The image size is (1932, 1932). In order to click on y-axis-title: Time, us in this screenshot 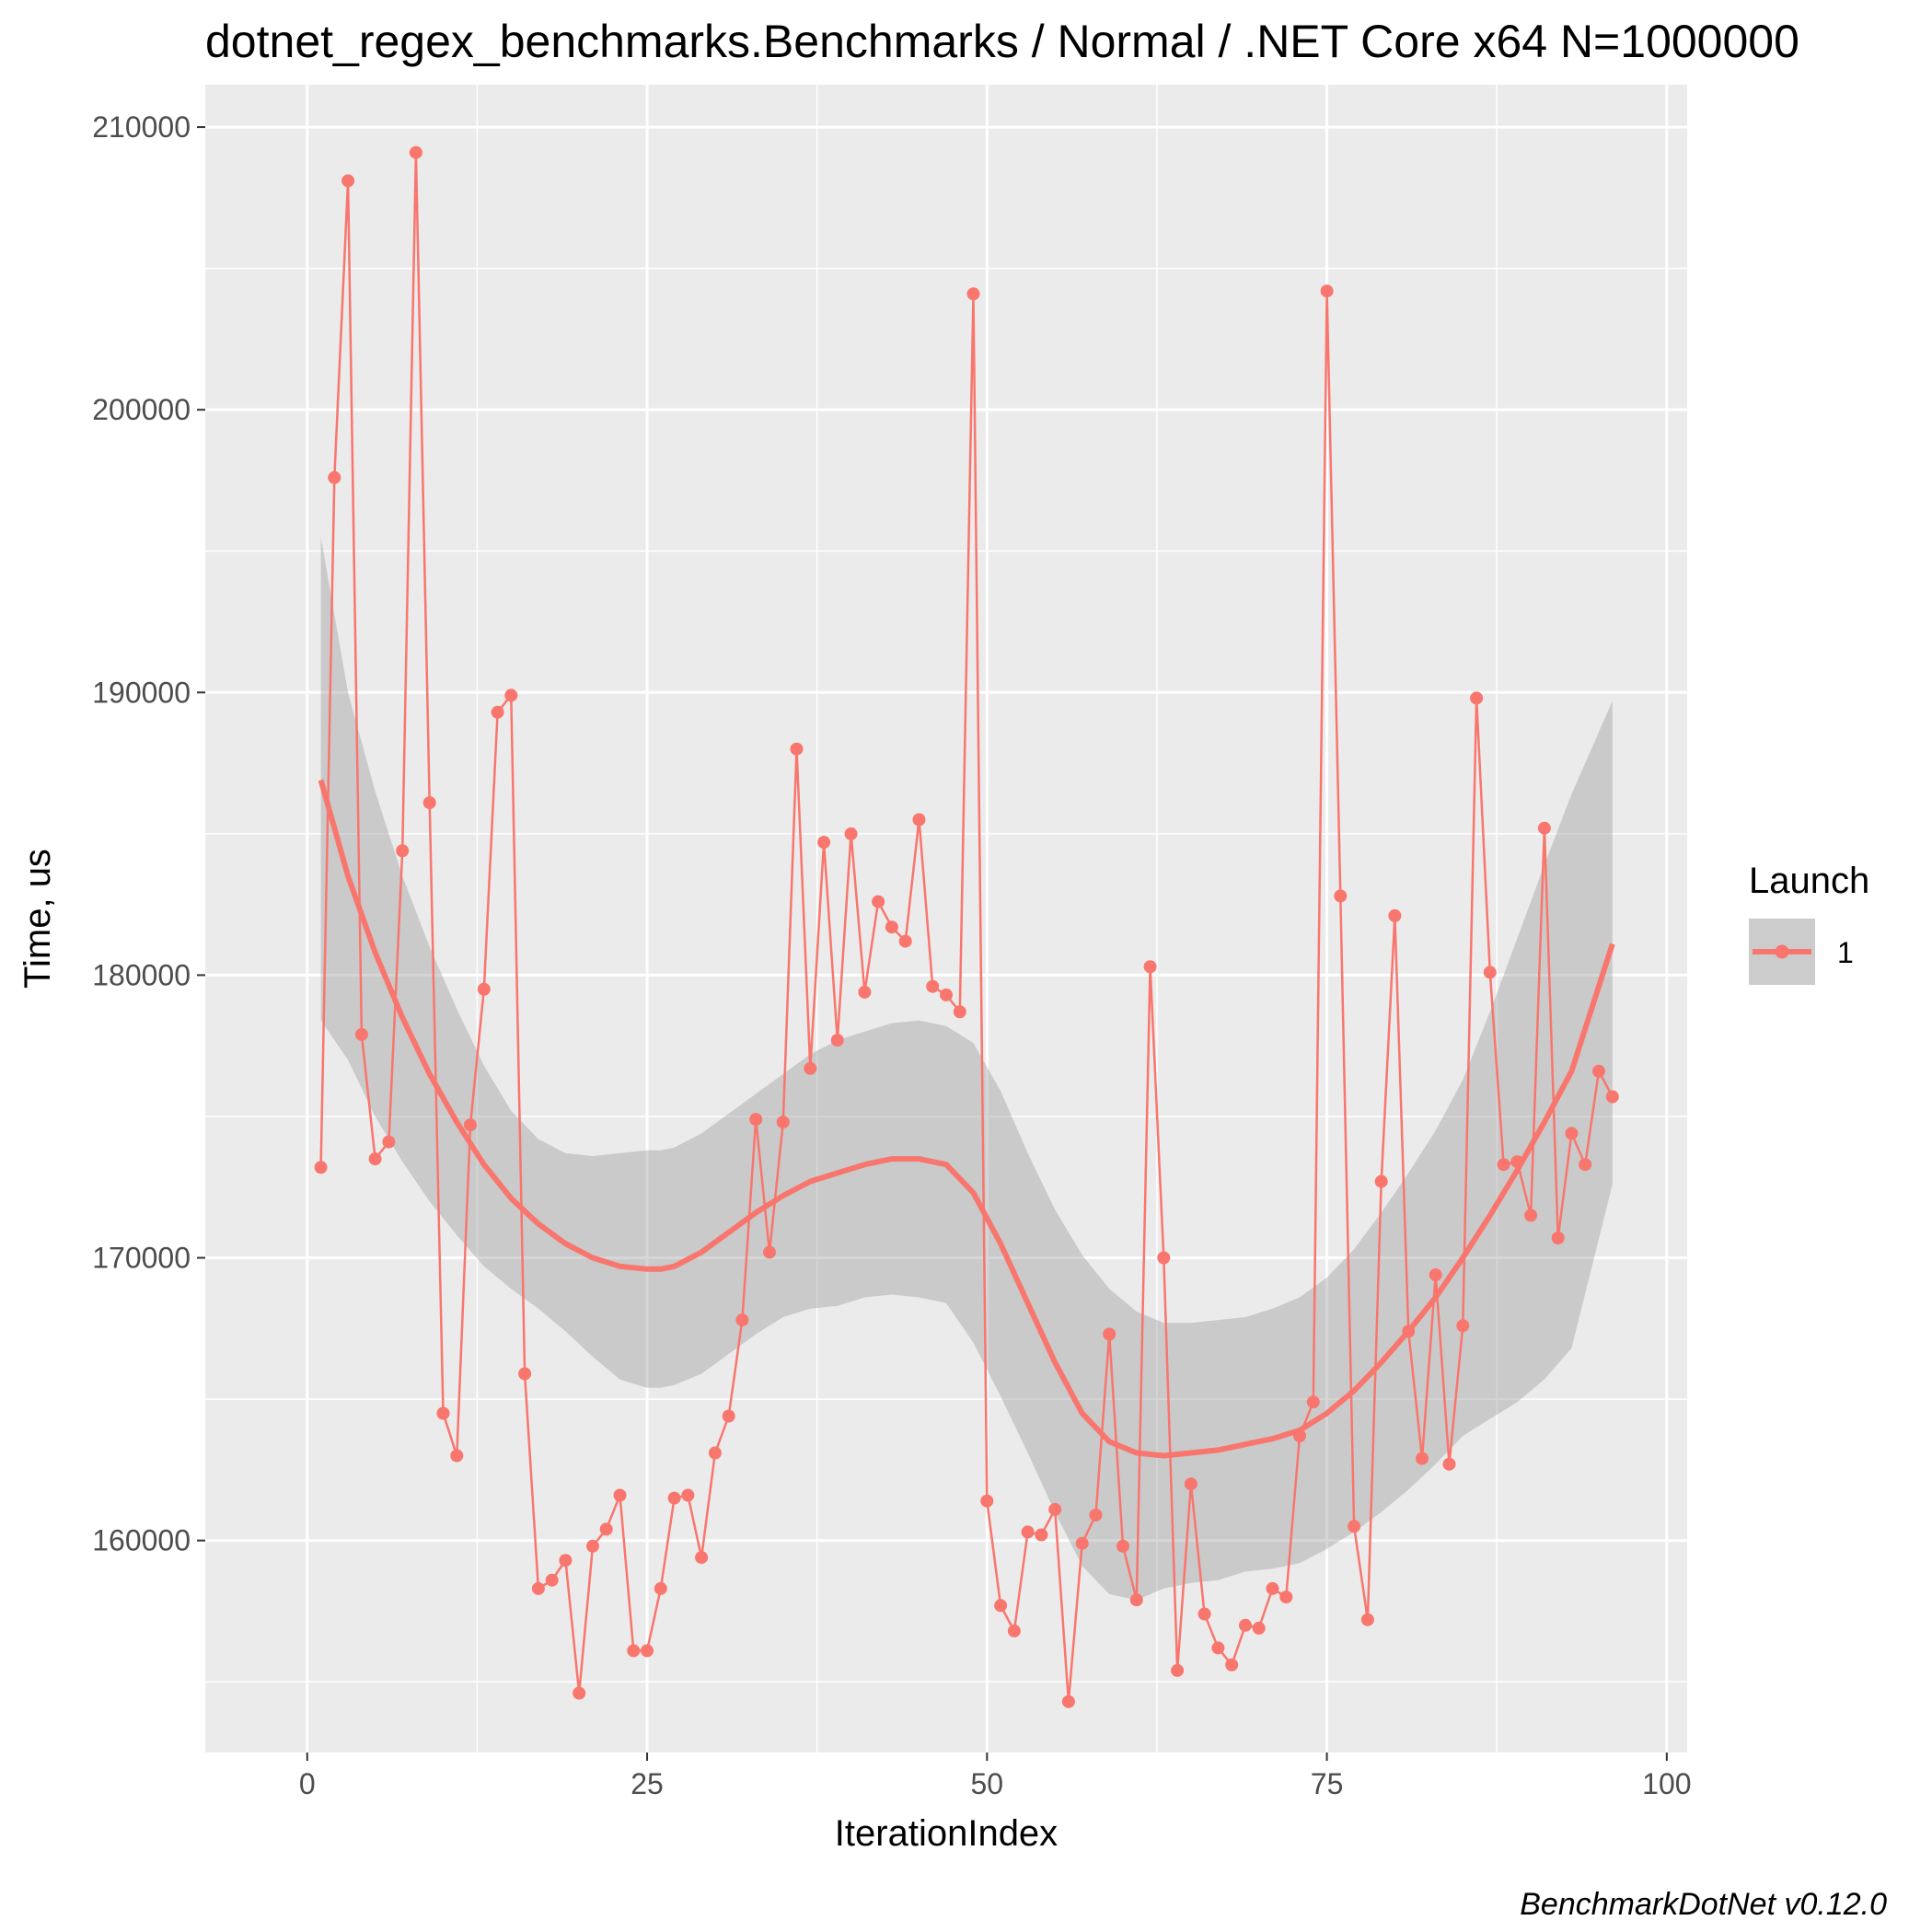, I will do `click(38, 919)`.